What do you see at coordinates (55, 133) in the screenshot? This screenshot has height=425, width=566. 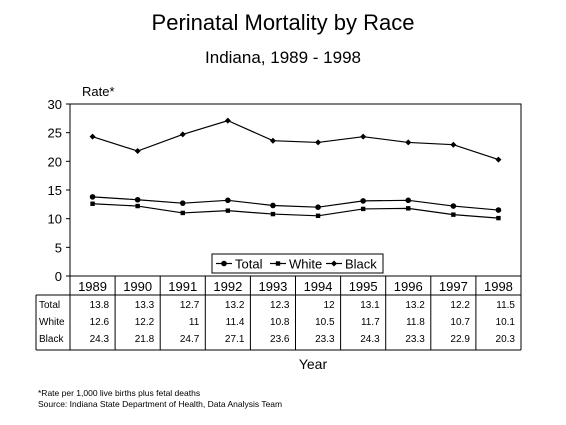 I see `y-tick-label: 25` at bounding box center [55, 133].